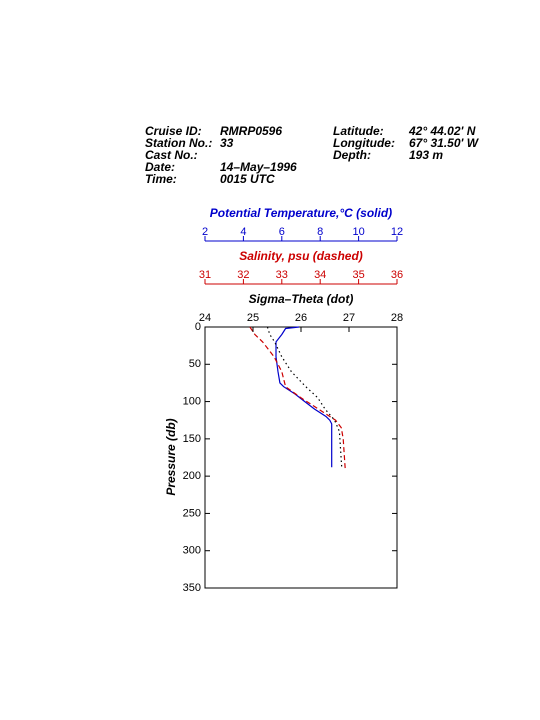  What do you see at coordinates (349, 318) in the screenshot?
I see `x-tick-label: 27` at bounding box center [349, 318].